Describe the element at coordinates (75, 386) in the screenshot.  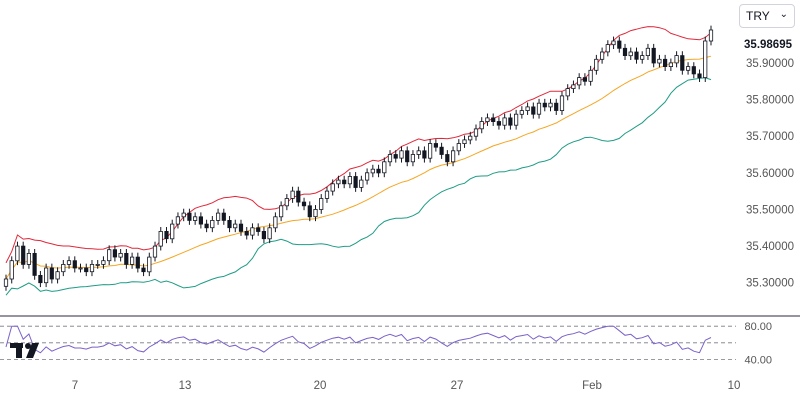
I see `time-tick-label: 7` at that location.